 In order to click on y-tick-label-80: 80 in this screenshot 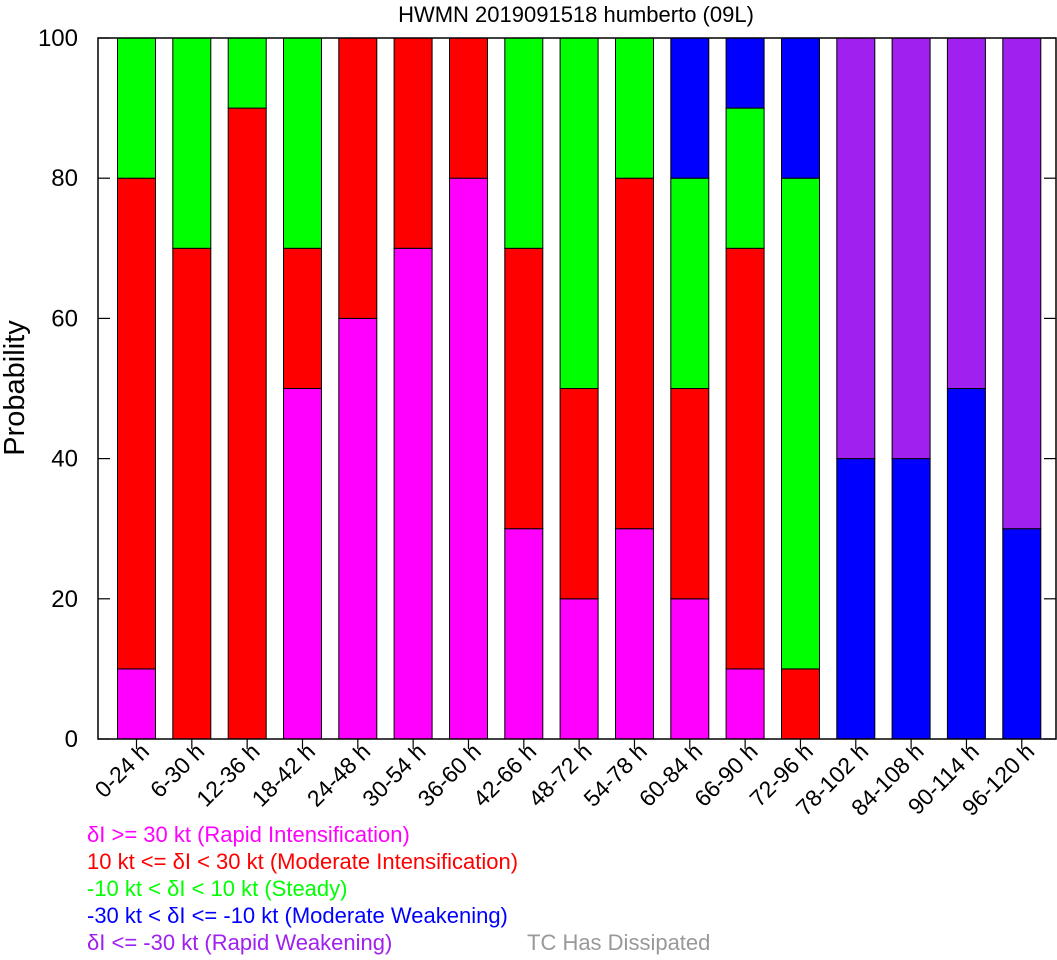, I will do `click(64, 178)`.